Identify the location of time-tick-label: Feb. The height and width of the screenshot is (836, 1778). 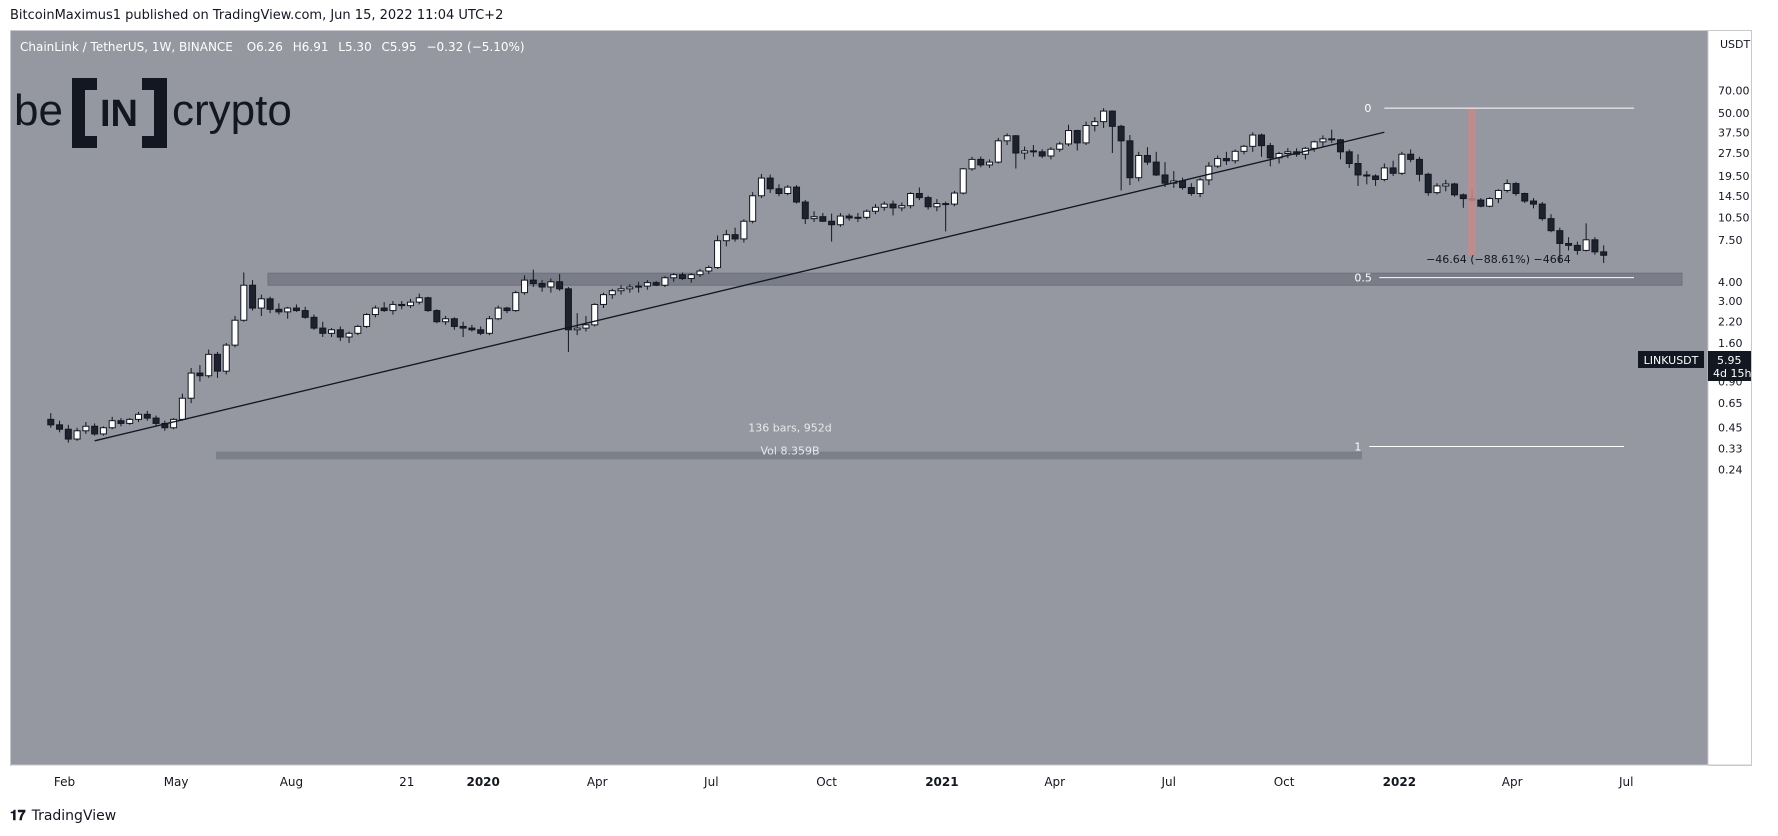
(64, 782).